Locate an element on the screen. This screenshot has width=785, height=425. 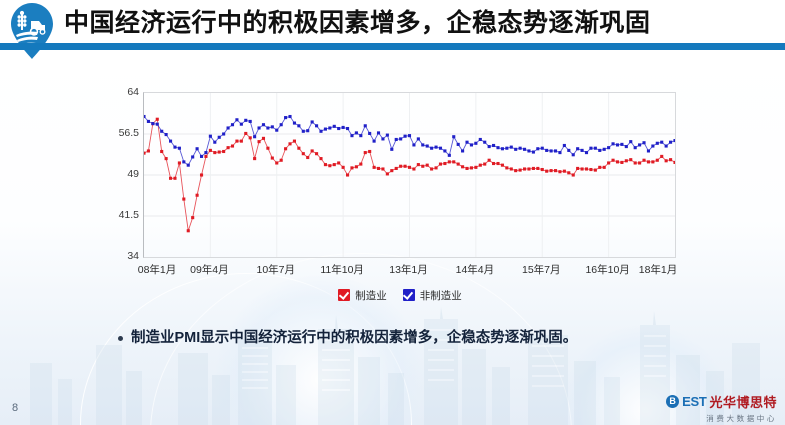
y-axis-tick-label: 41.5 is located at coordinates (128, 215).